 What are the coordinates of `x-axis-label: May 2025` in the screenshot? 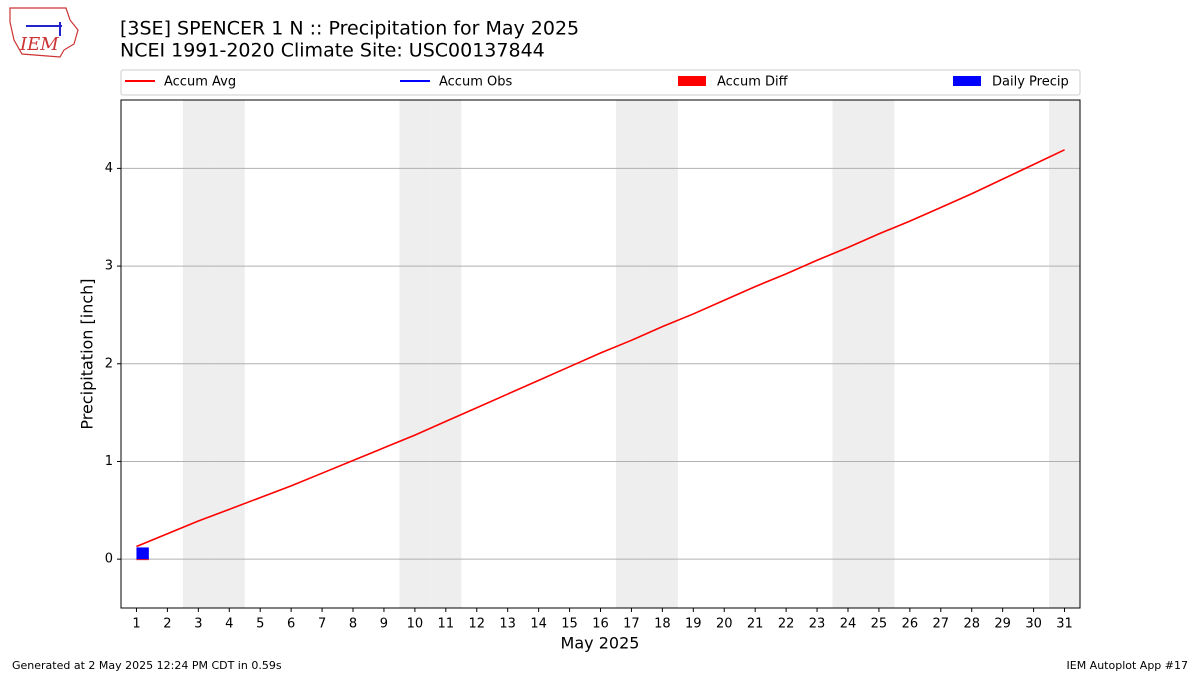 It's located at (600, 643).